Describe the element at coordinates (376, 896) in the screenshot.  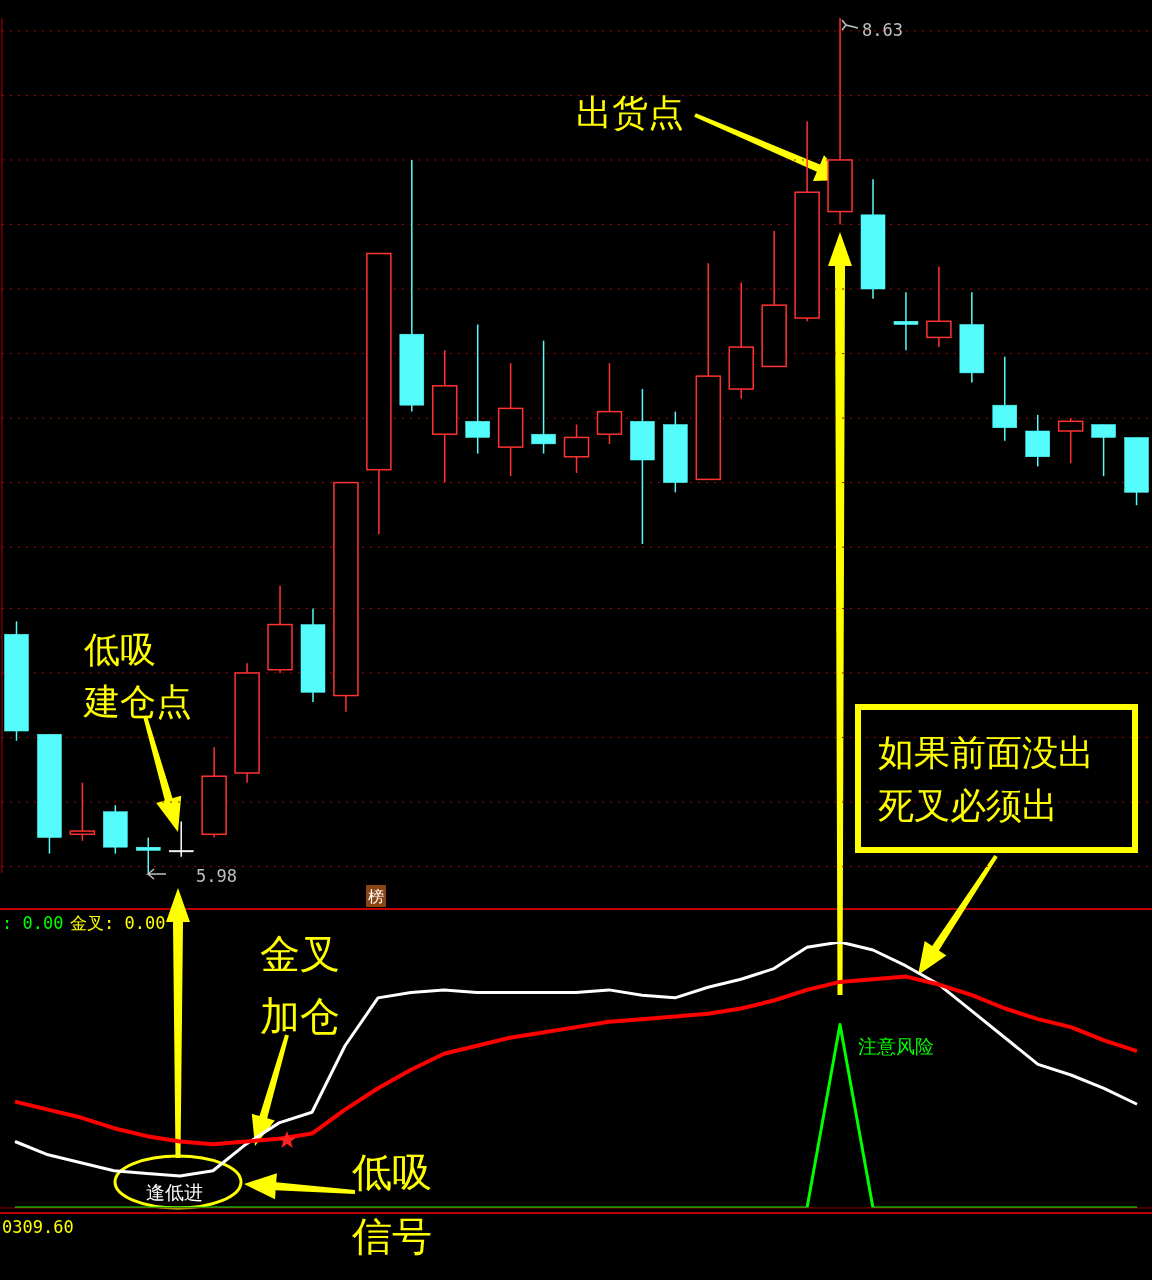
I see `text: 榜` at that location.